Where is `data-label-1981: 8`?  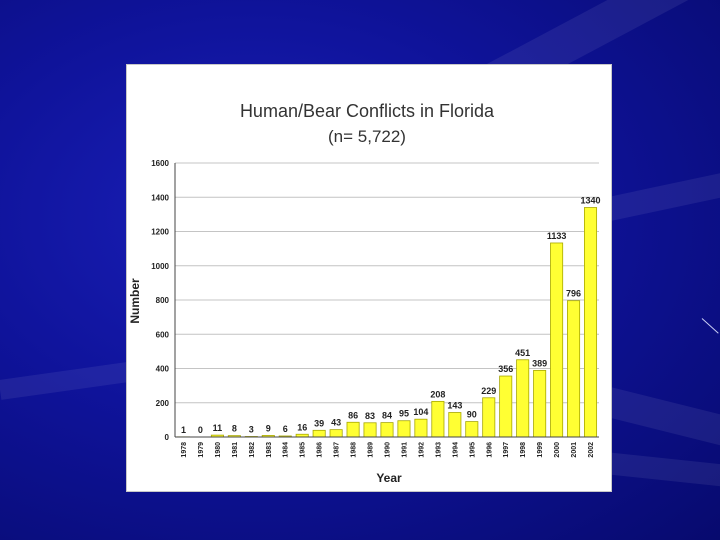
data-label-1981: 8 is located at coordinates (234, 429).